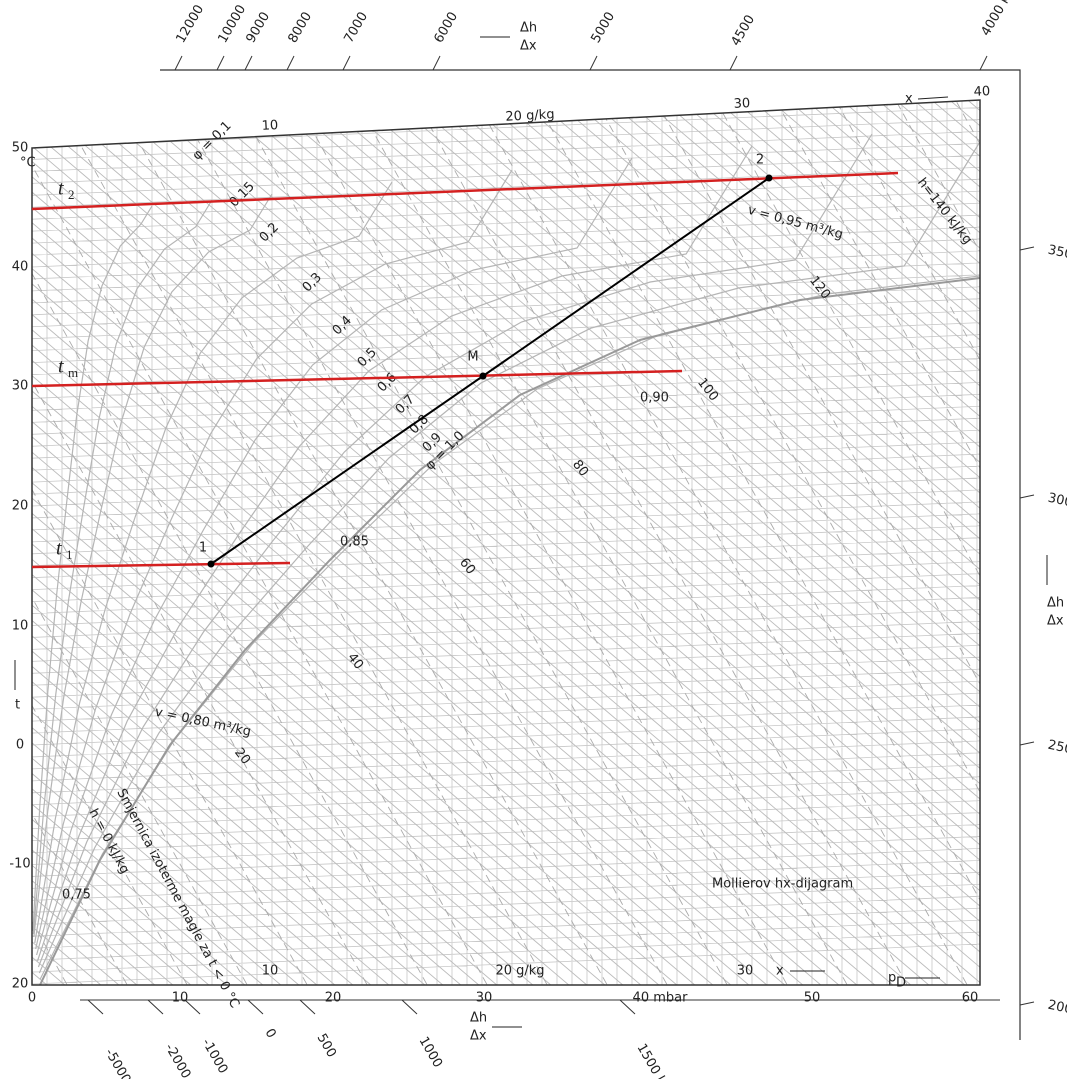 The image size is (1067, 1079). Describe the element at coordinates (387, 382) in the screenshot. I see `phi-label: 0,6` at that location.